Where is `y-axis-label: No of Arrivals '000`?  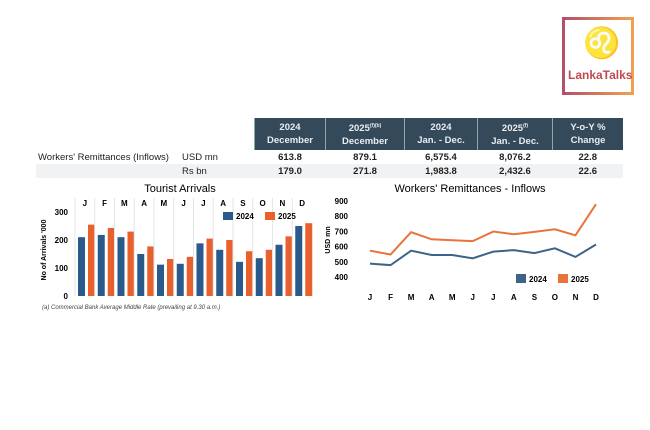 y-axis-label: No of Arrivals '000 is located at coordinates (44, 249).